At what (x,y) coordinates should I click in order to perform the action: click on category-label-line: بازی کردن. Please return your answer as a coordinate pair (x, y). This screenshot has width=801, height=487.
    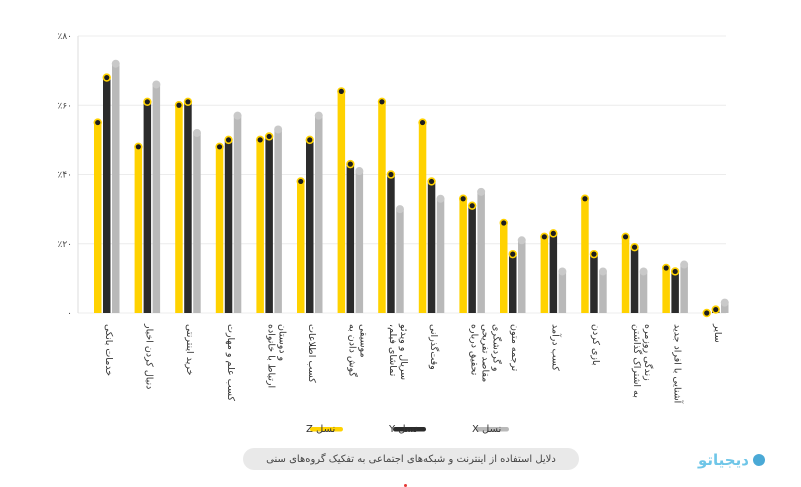
    Looking at the image, I should click on (595, 345).